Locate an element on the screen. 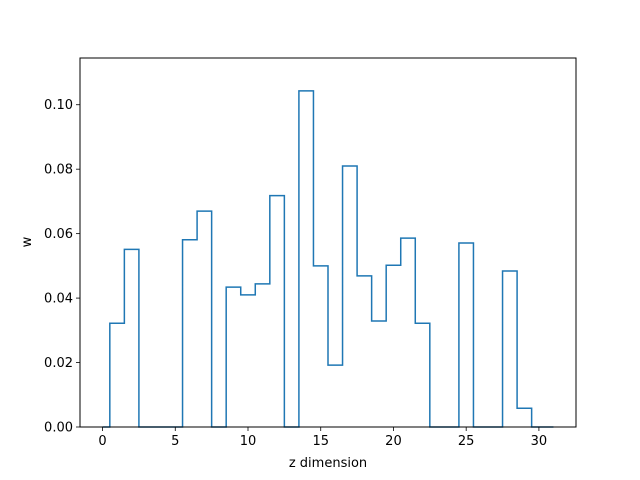 The height and width of the screenshot is (480, 640). x-tick-label: 20 is located at coordinates (393, 441).